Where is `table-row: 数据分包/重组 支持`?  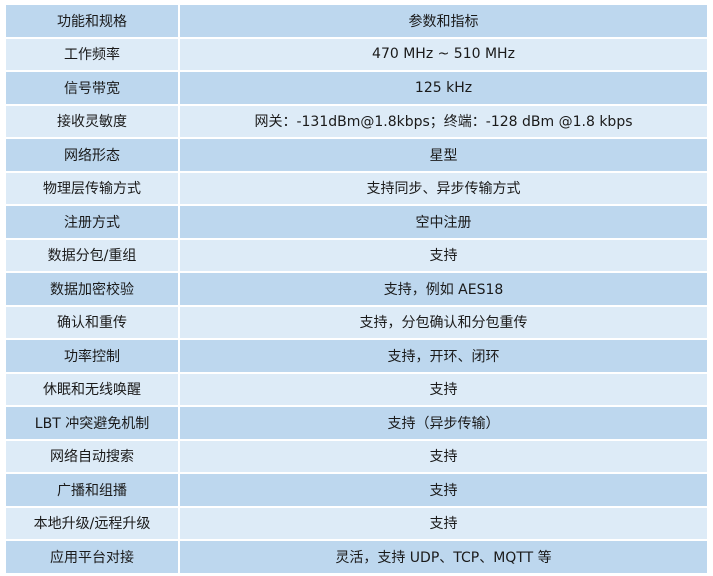
table-row: 数据分包/重组 支持 is located at coordinates (356, 255).